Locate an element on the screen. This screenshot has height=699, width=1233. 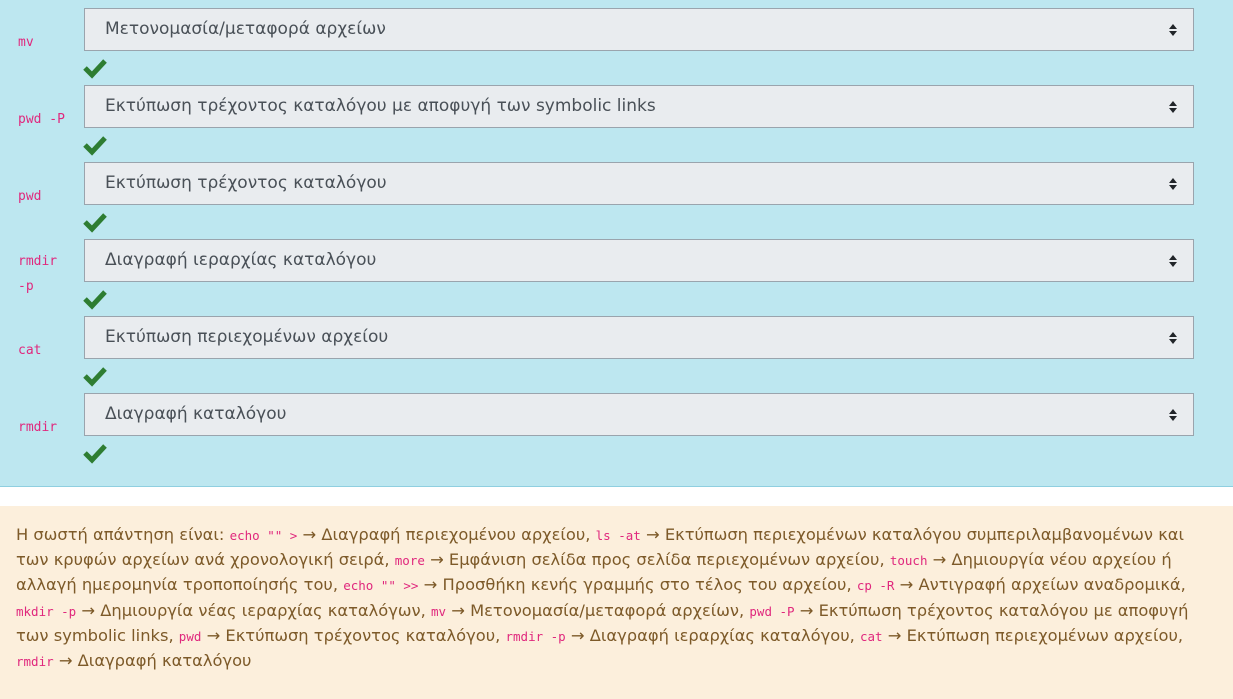
feedback-meaning: Μετονομασία/μεταφορά αρχείων is located at coordinates (605, 610).